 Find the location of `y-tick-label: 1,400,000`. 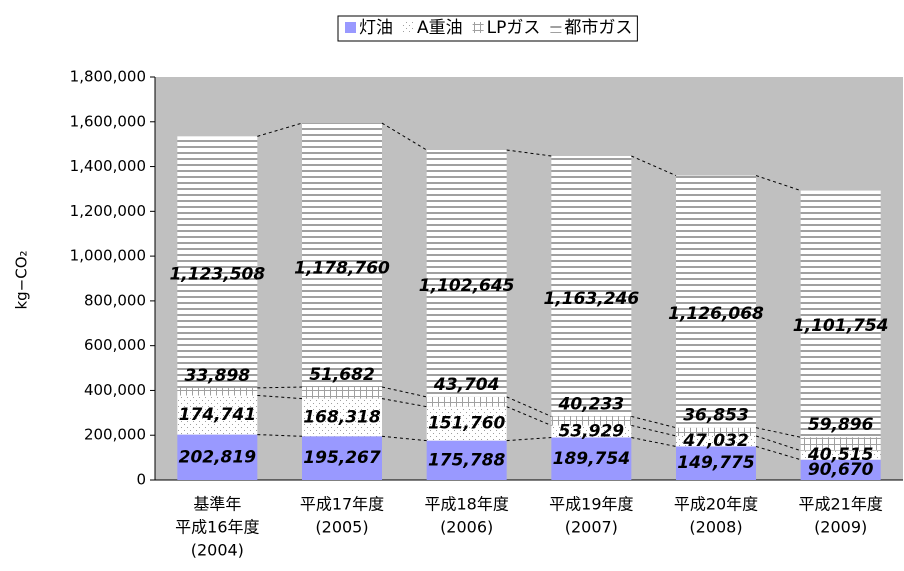

y-tick-label: 1,400,000 is located at coordinates (108, 166).